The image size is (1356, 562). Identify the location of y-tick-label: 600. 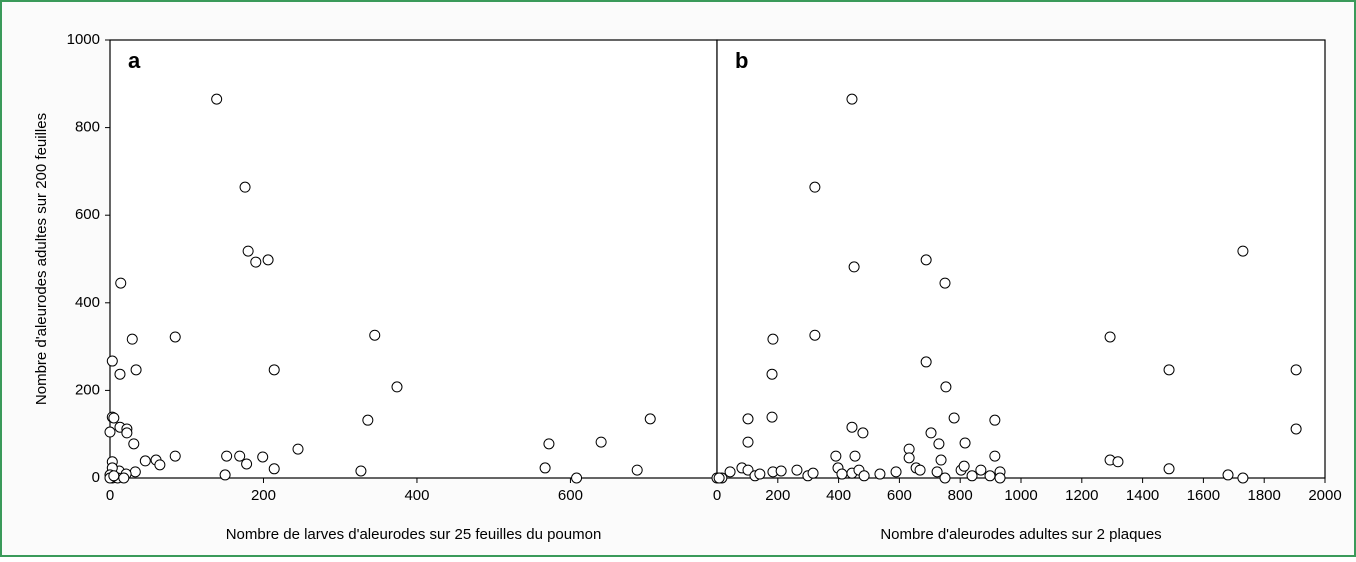
(87, 214).